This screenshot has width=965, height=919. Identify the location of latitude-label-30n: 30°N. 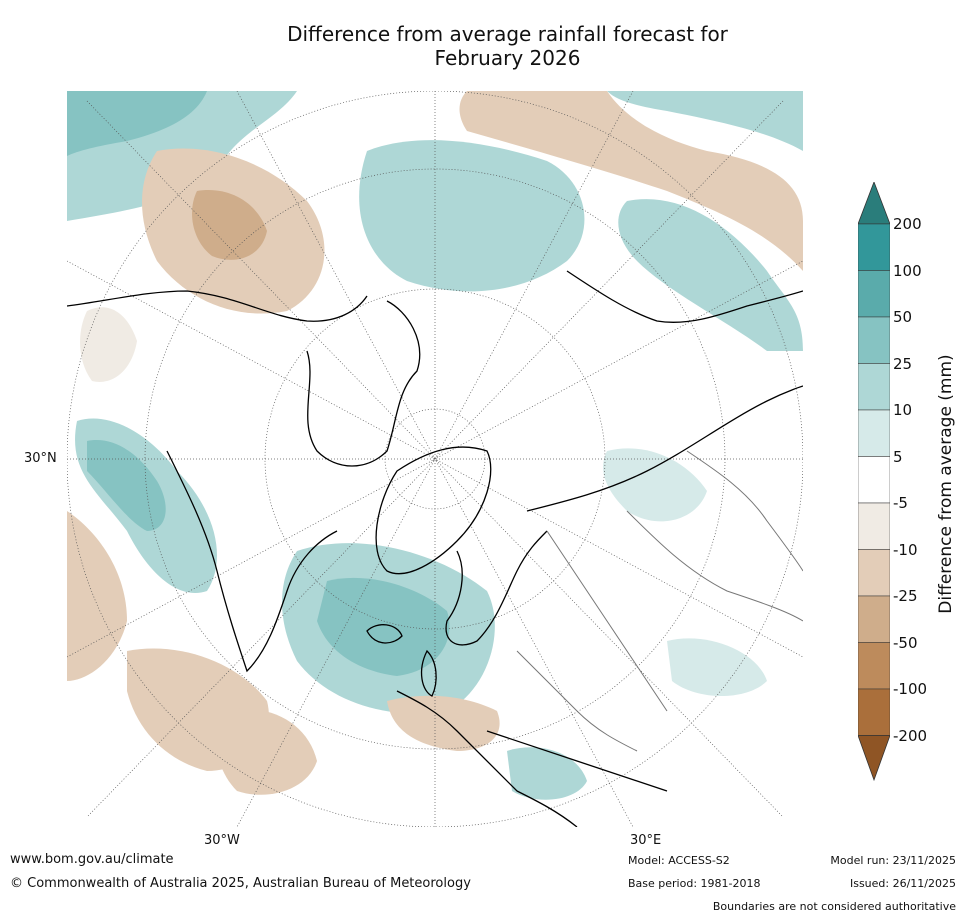
(40, 458).